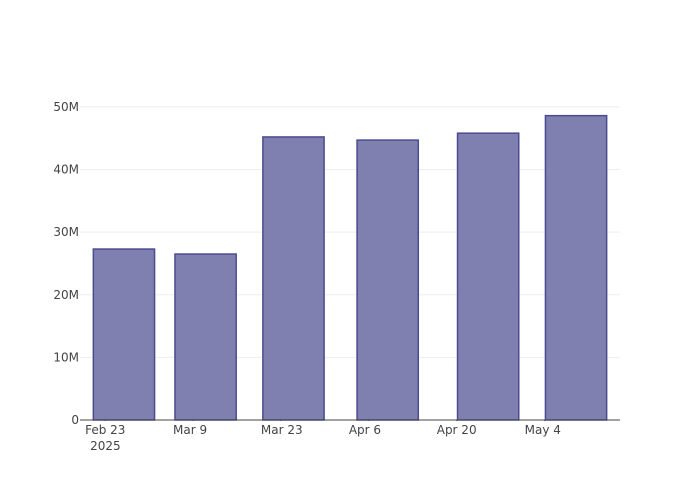  Describe the element at coordinates (75, 420) in the screenshot. I see `y-tick-label: 0` at that location.